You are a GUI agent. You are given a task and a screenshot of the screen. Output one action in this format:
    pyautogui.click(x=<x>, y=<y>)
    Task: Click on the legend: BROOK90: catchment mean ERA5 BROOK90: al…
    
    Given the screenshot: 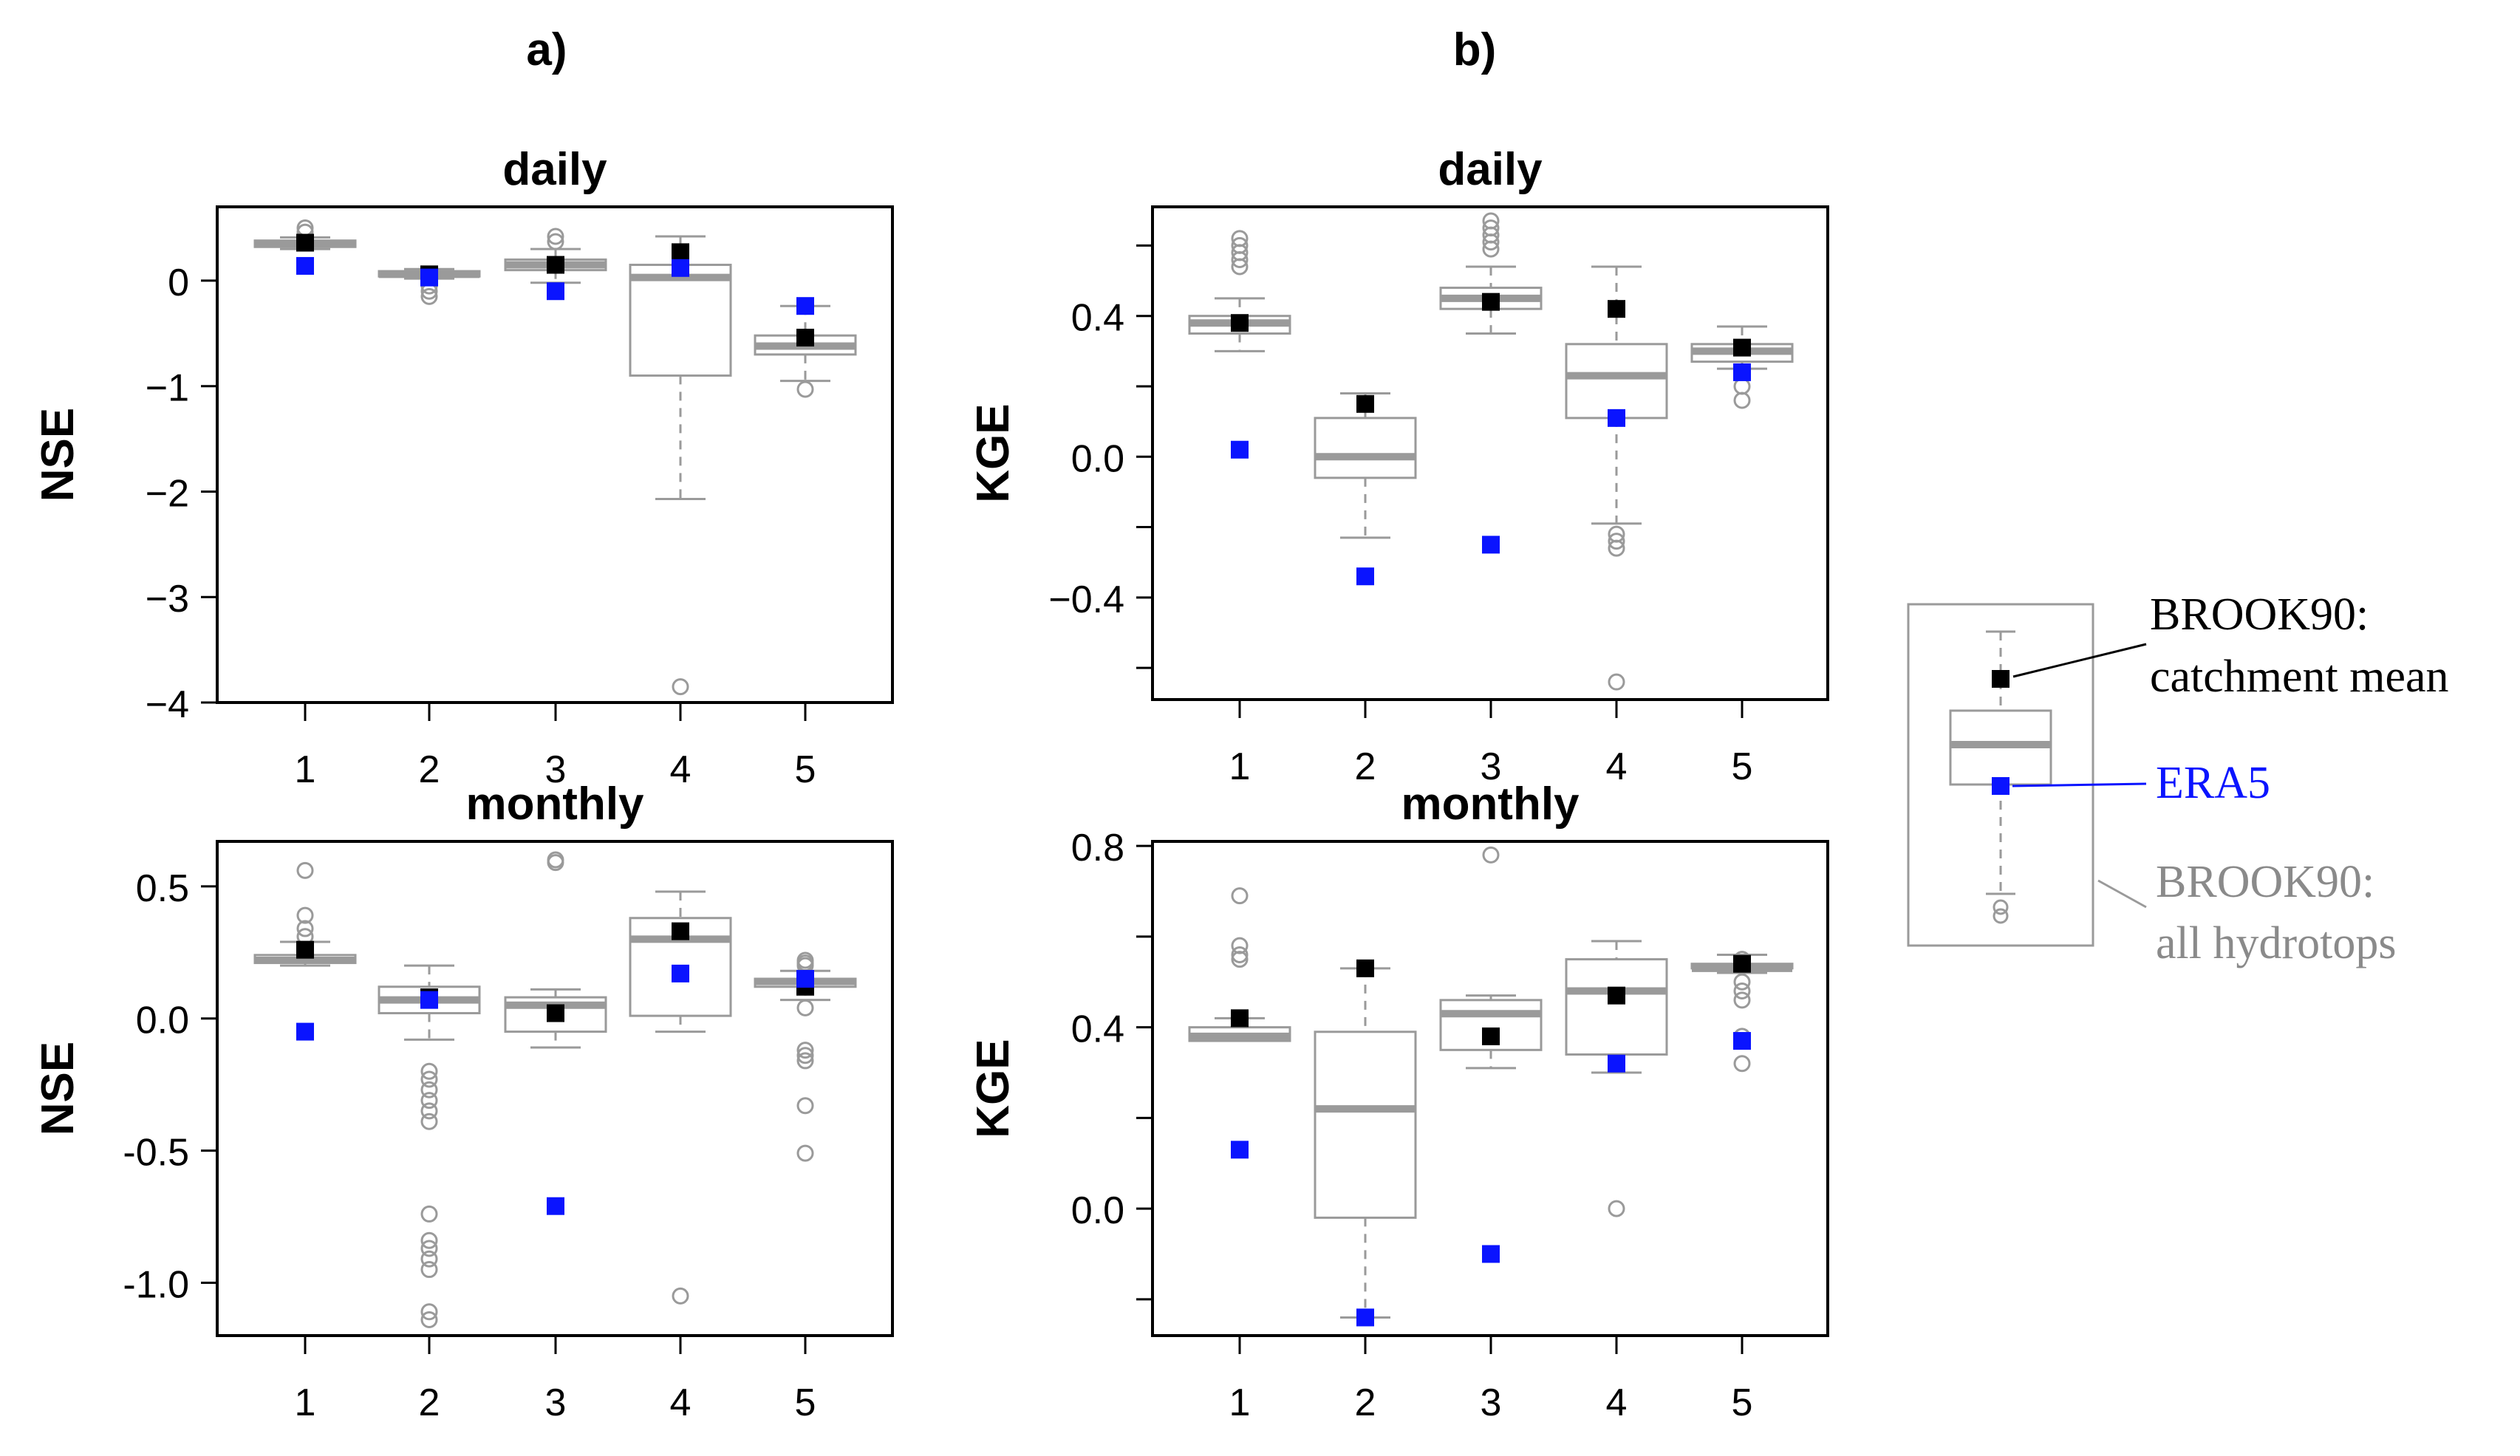 What is the action you would take?
    pyautogui.click(x=2178, y=778)
    